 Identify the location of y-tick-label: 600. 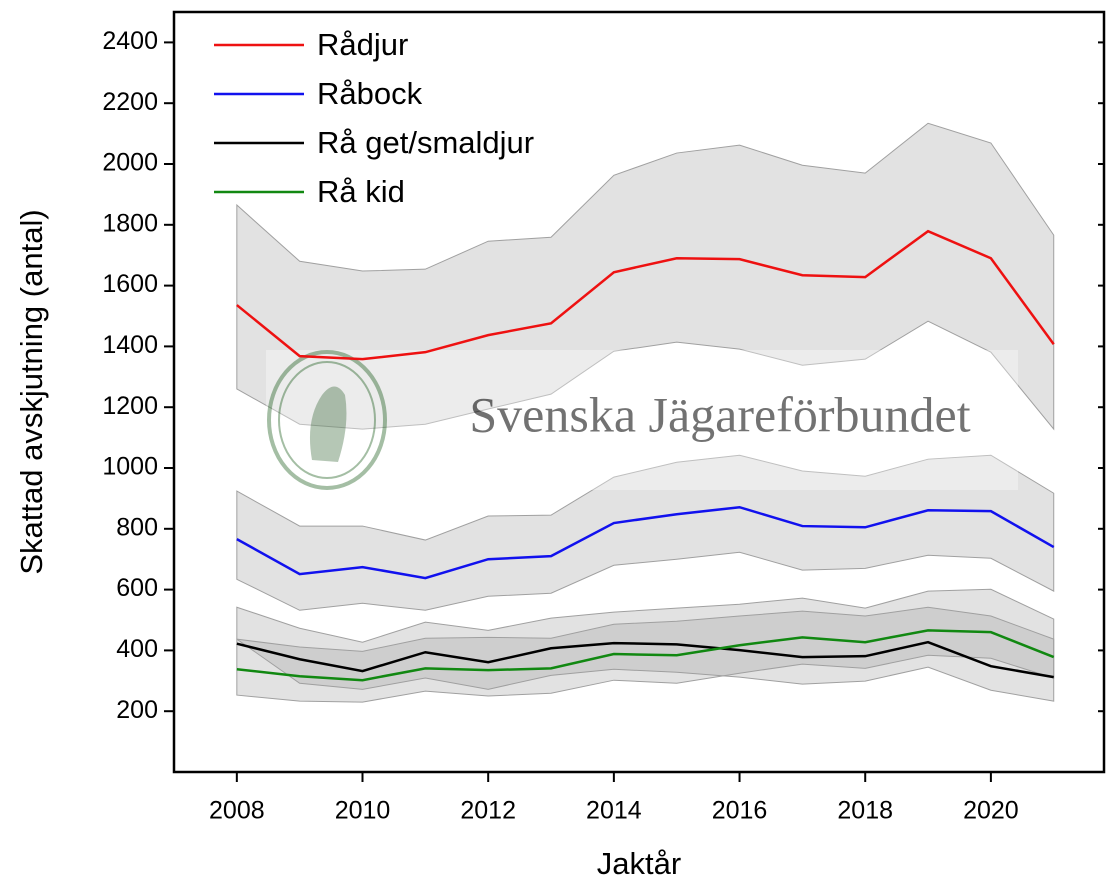
(137, 588).